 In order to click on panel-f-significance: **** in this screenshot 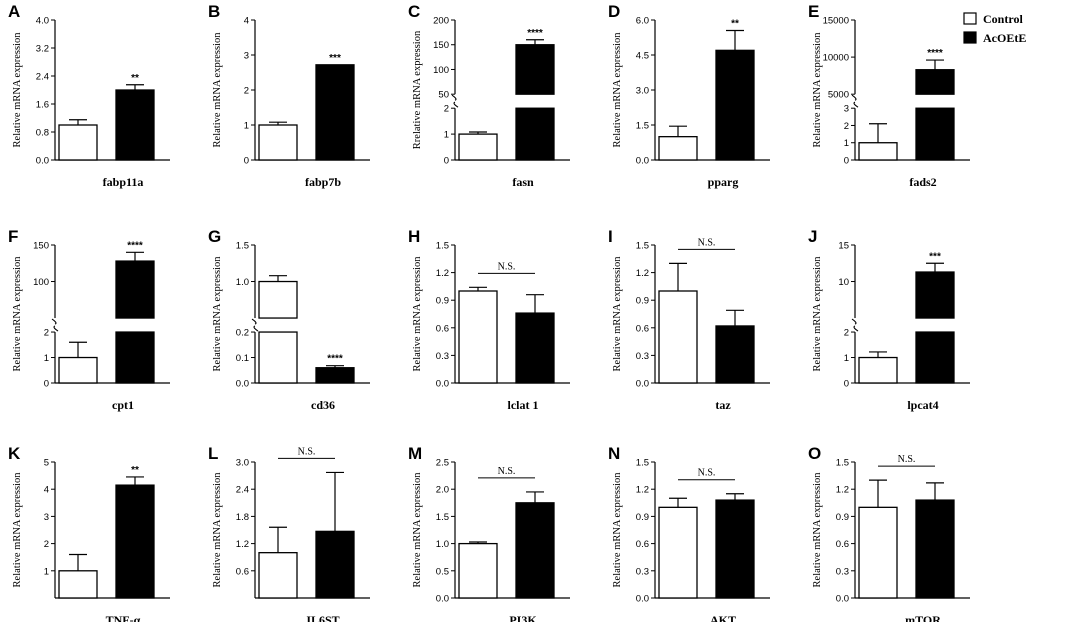, I will do `click(135, 245)`.